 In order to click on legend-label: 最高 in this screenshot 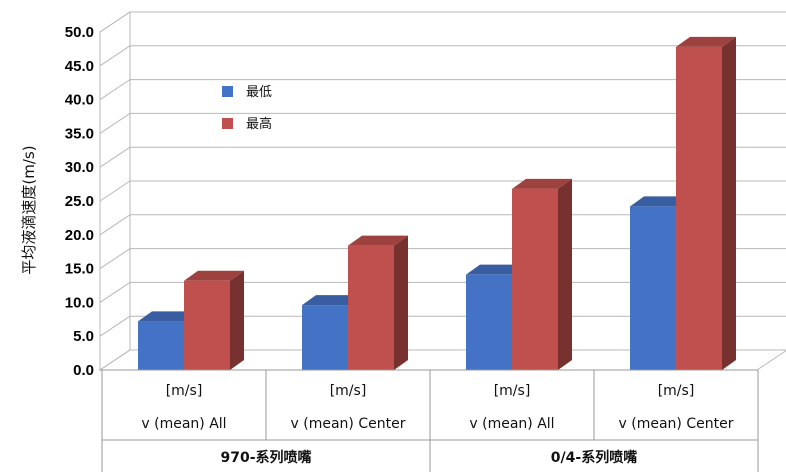, I will do `click(259, 124)`.